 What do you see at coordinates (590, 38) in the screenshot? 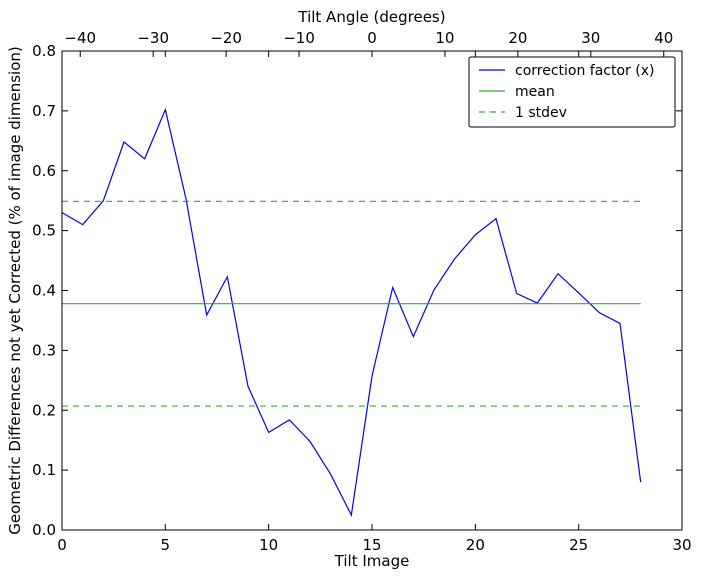
I see `top-x-tick-label: 30` at bounding box center [590, 38].